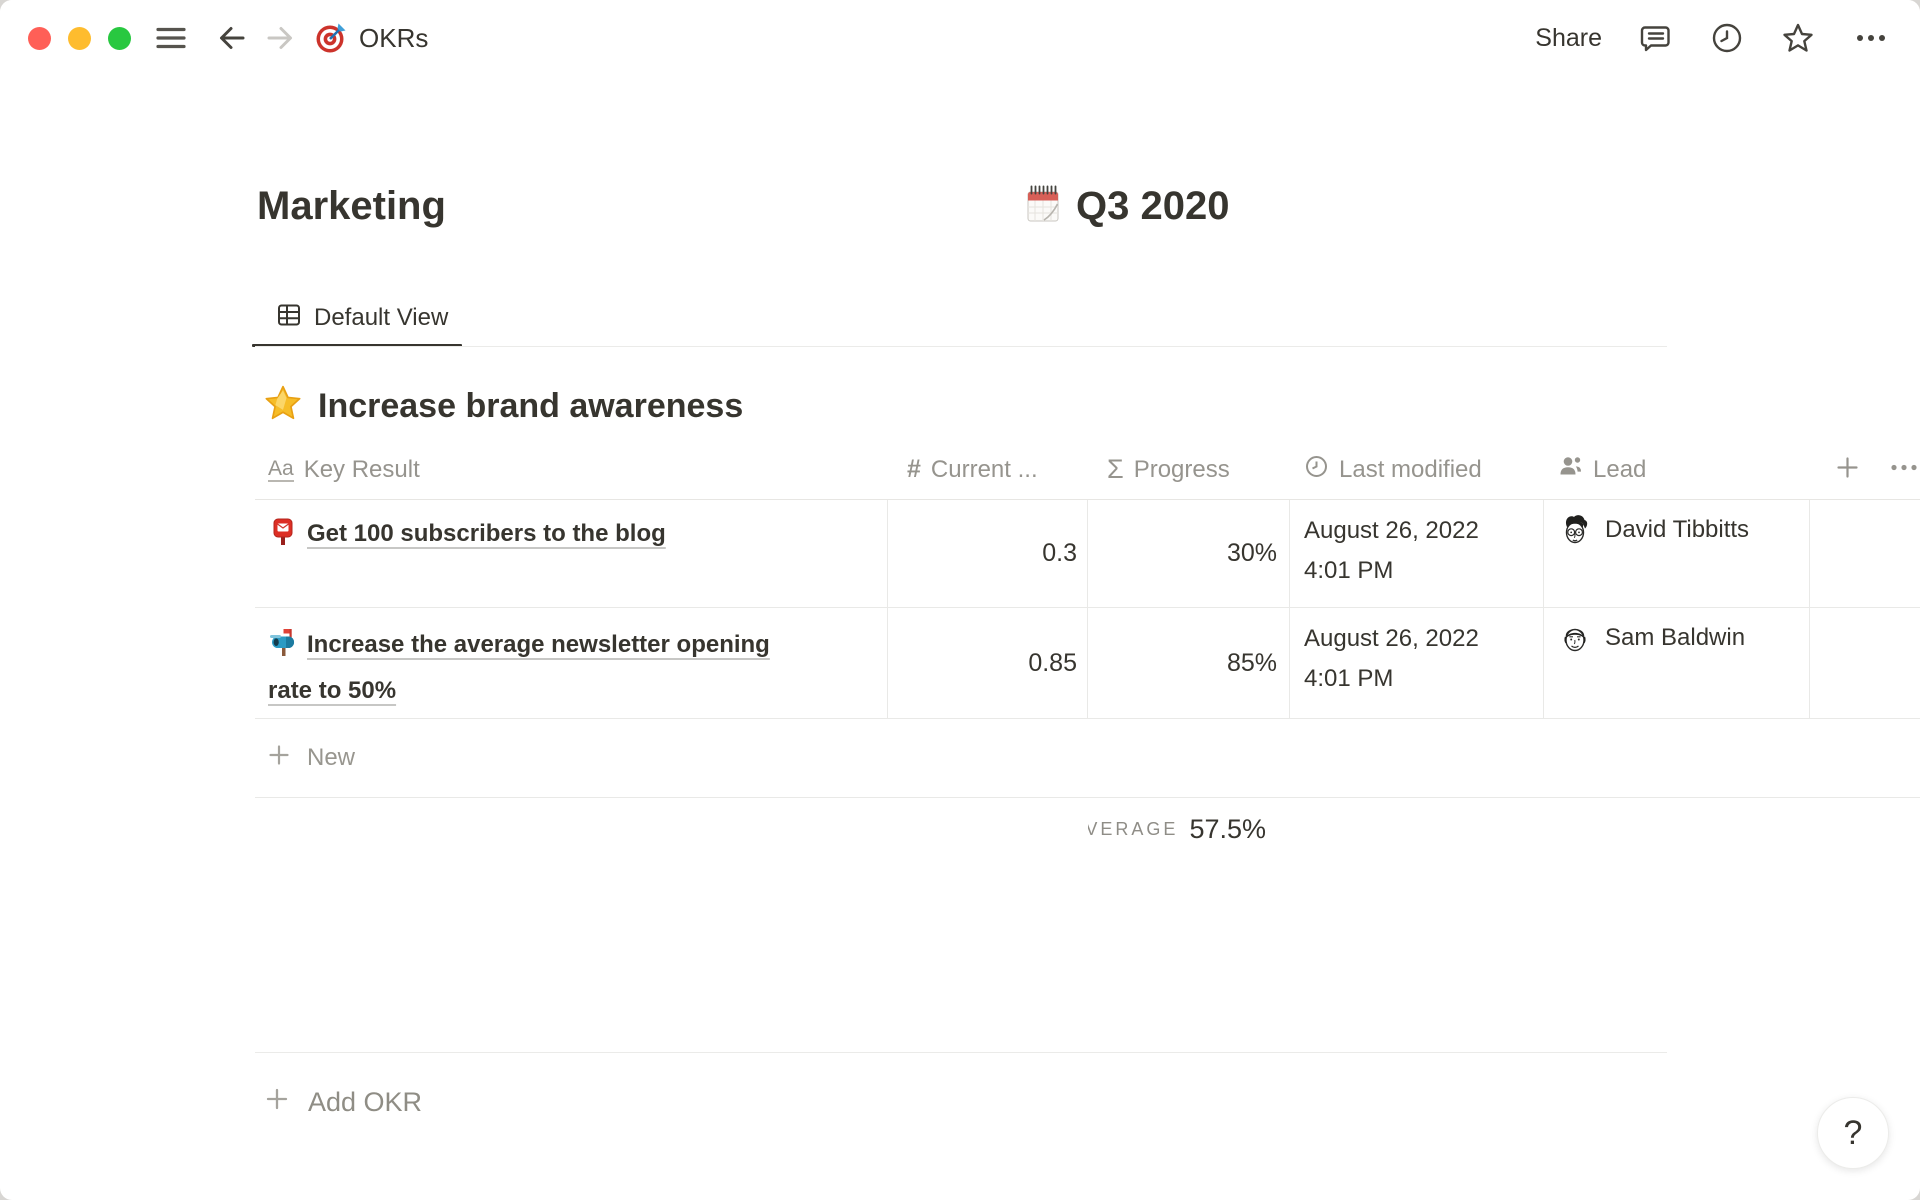 The width and height of the screenshot is (1920, 1200). Describe the element at coordinates (1620, 469) in the screenshot. I see `column-label: Lead` at that location.